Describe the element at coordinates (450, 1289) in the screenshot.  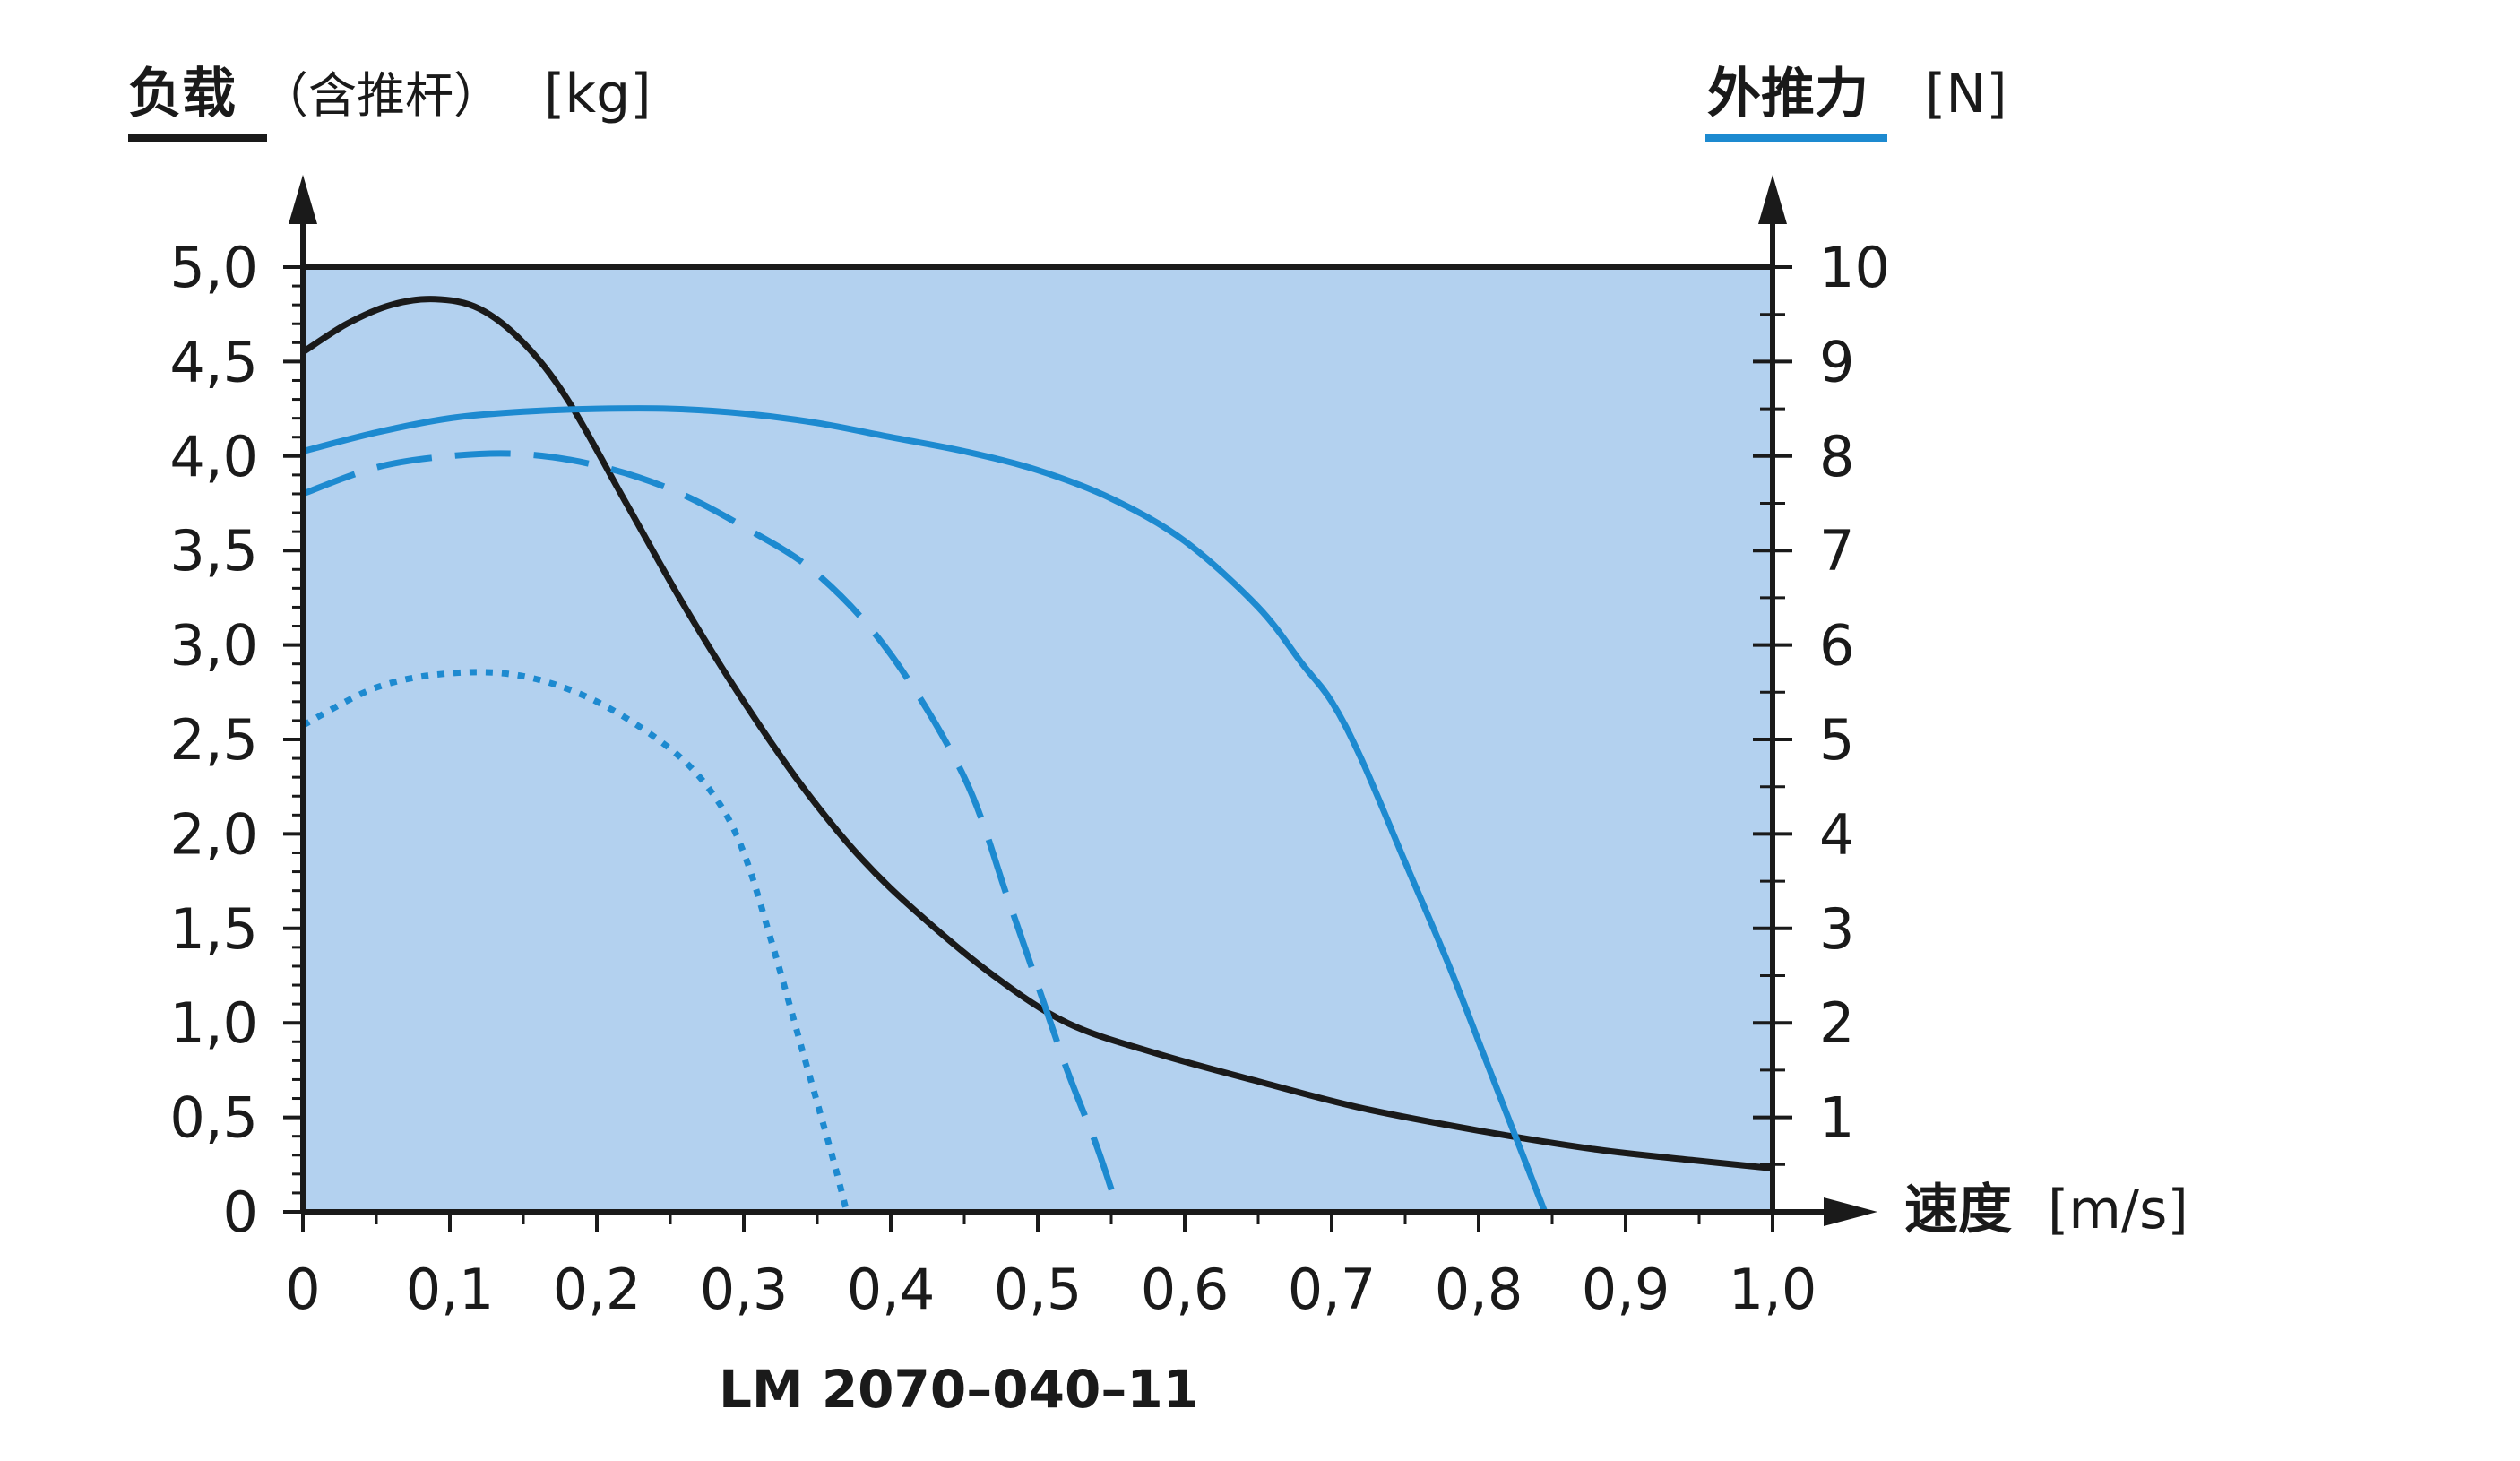
I see `x-tick-label: 0,1` at that location.